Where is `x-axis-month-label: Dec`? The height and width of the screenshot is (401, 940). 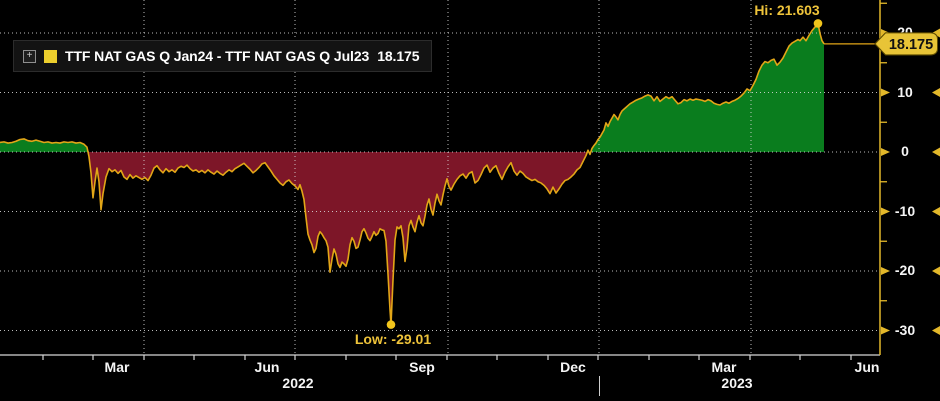
x-axis-month-label: Dec is located at coordinates (573, 367).